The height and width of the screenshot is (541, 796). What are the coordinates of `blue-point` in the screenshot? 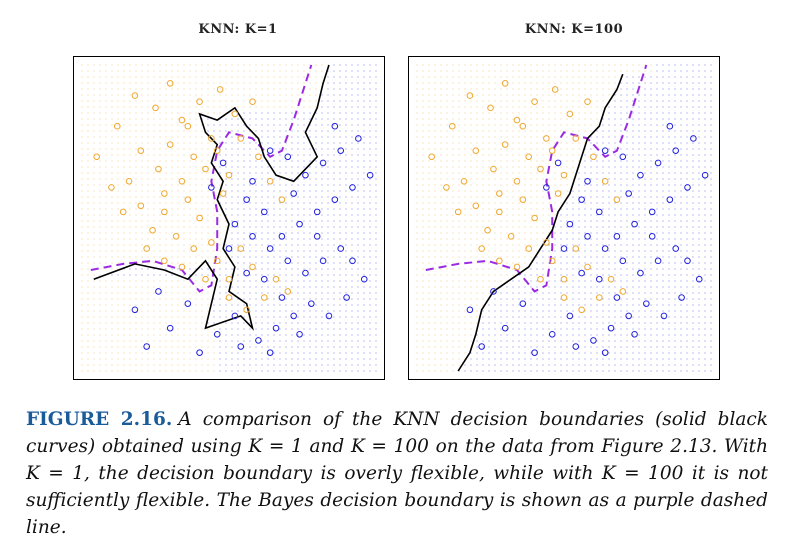 It's located at (346, 297).